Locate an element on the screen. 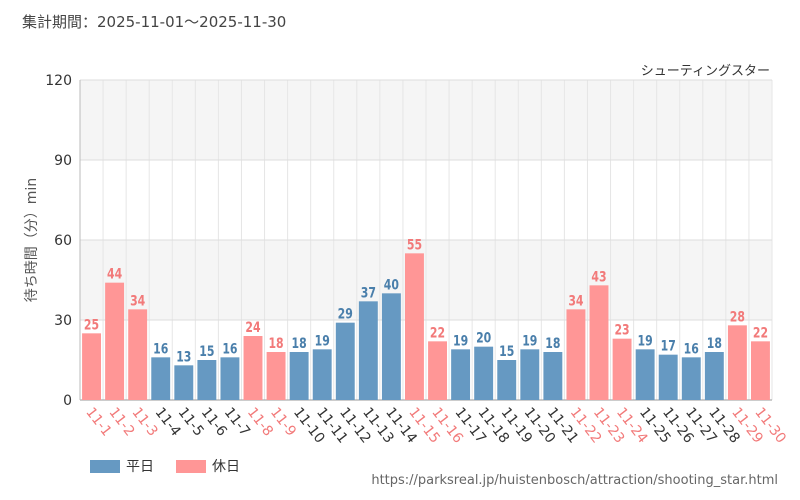  y-tick-label: 120 is located at coordinates (58, 81).